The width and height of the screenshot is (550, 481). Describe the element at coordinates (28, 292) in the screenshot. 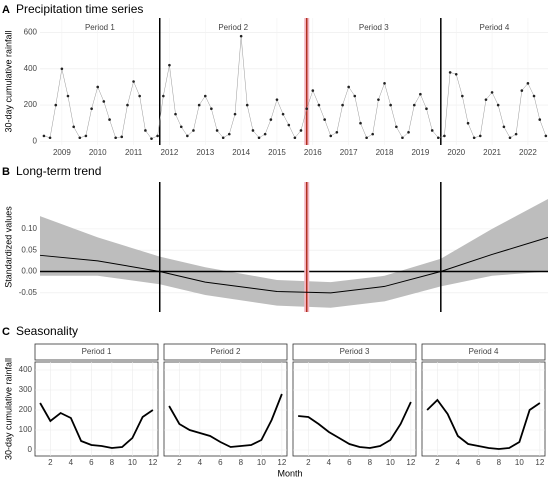

I see `y-tick-label: -0.05` at that location.